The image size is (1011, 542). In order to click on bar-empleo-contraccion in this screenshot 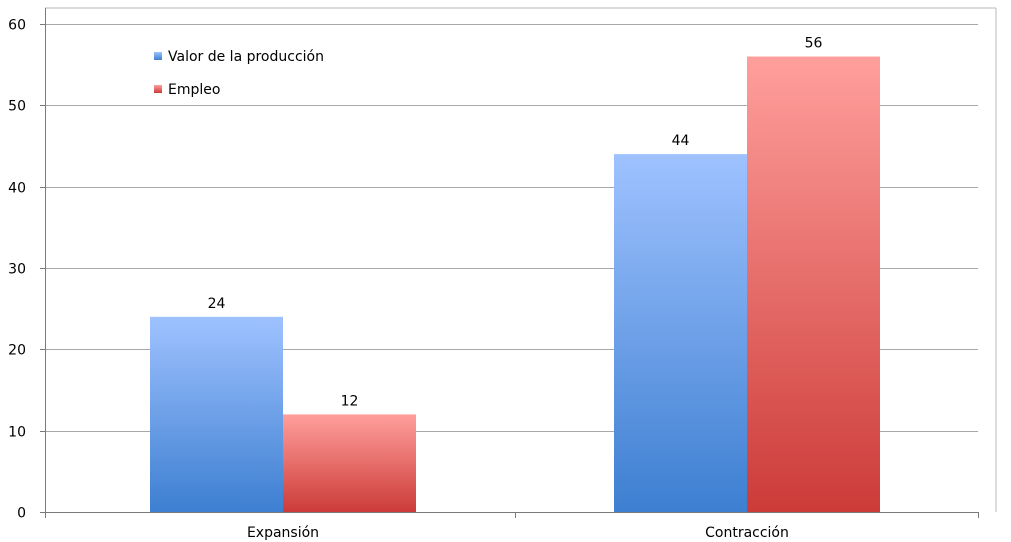, I will do `click(813, 284)`.